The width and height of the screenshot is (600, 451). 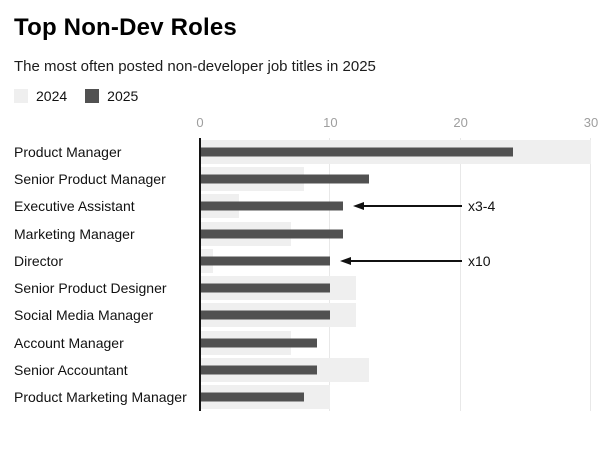 I want to click on annotation-label: x3-4, so click(x=482, y=206).